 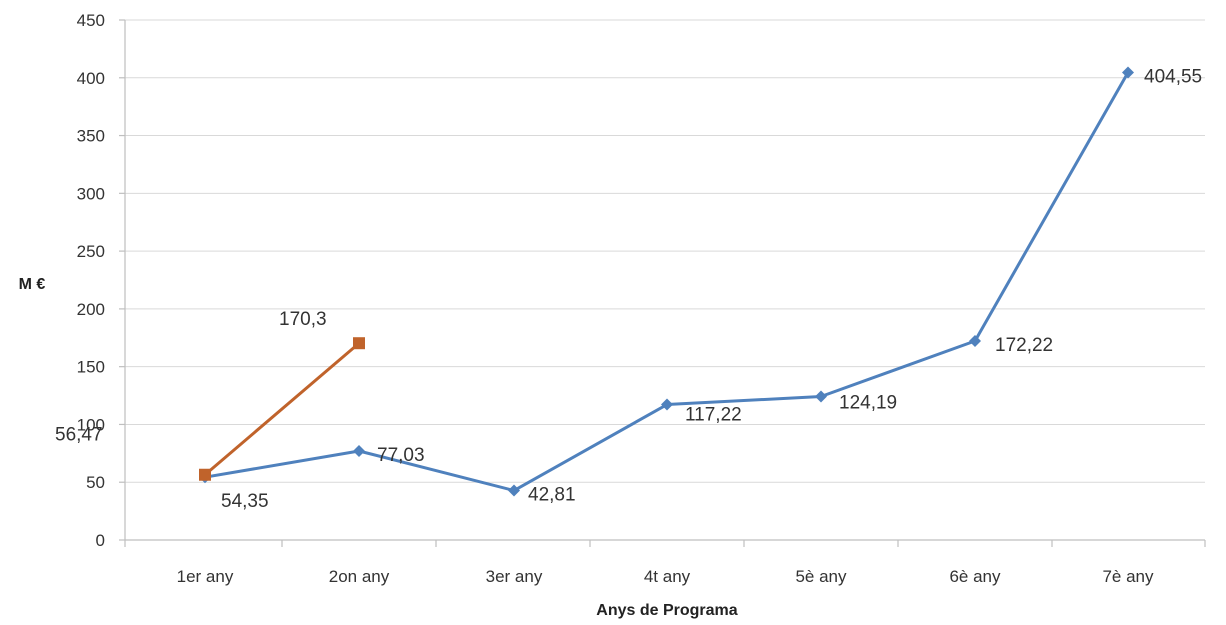 What do you see at coordinates (91, 20) in the screenshot?
I see `y-tick-label: 450` at bounding box center [91, 20].